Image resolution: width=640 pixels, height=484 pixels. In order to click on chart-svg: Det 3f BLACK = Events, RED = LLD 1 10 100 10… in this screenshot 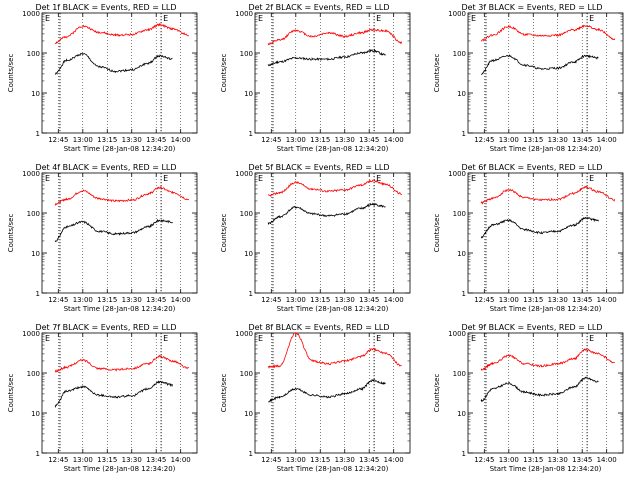, I will do `click(528, 78)`.